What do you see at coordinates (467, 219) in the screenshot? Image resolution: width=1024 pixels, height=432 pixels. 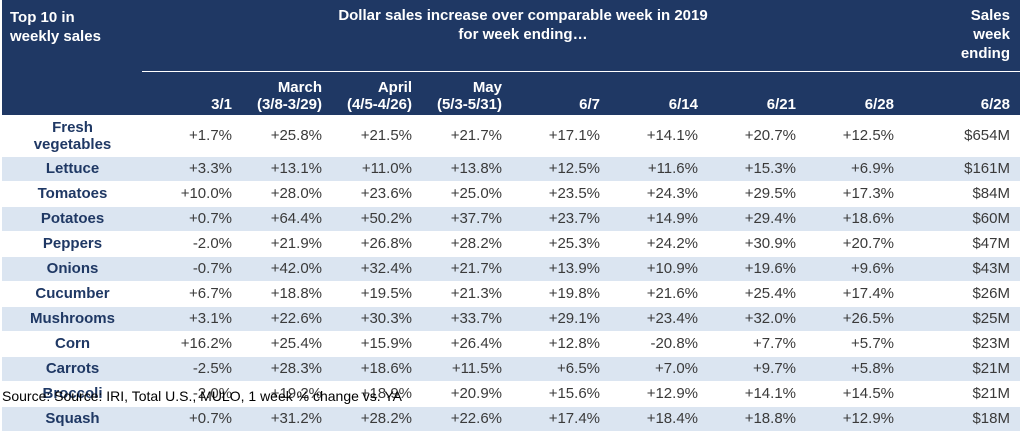 I see `change-cell: +37.7%` at bounding box center [467, 219].